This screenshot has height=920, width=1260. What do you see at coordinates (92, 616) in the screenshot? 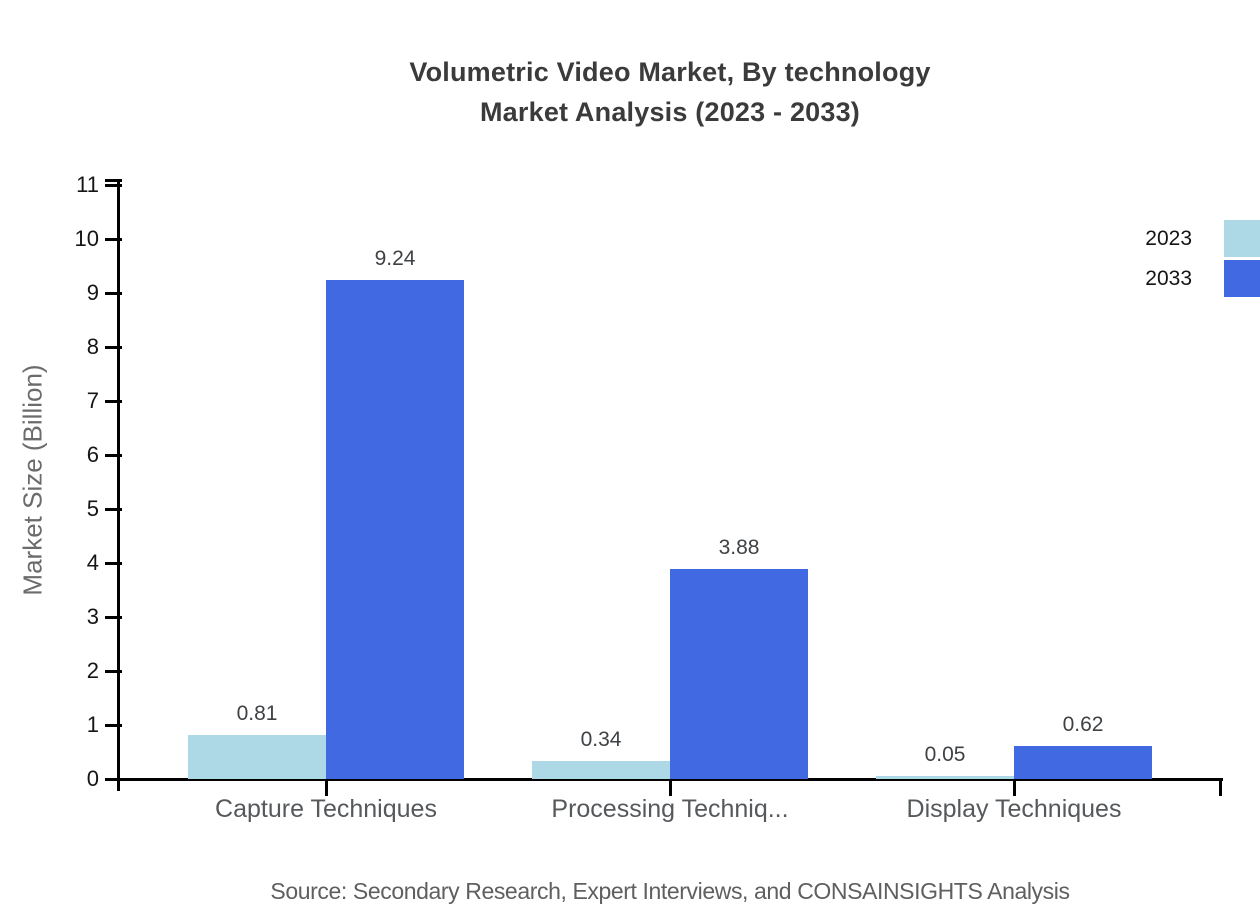
I see `y-axis-tick-label-3: 3` at bounding box center [92, 616].